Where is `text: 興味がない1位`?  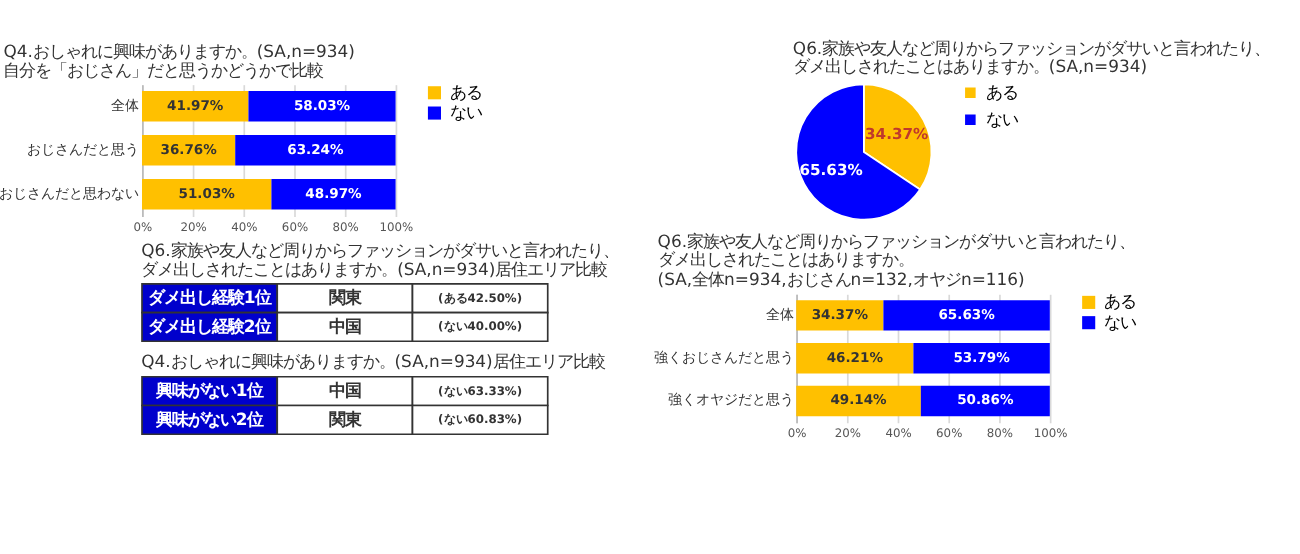 text: 興味がない1位 is located at coordinates (208, 390).